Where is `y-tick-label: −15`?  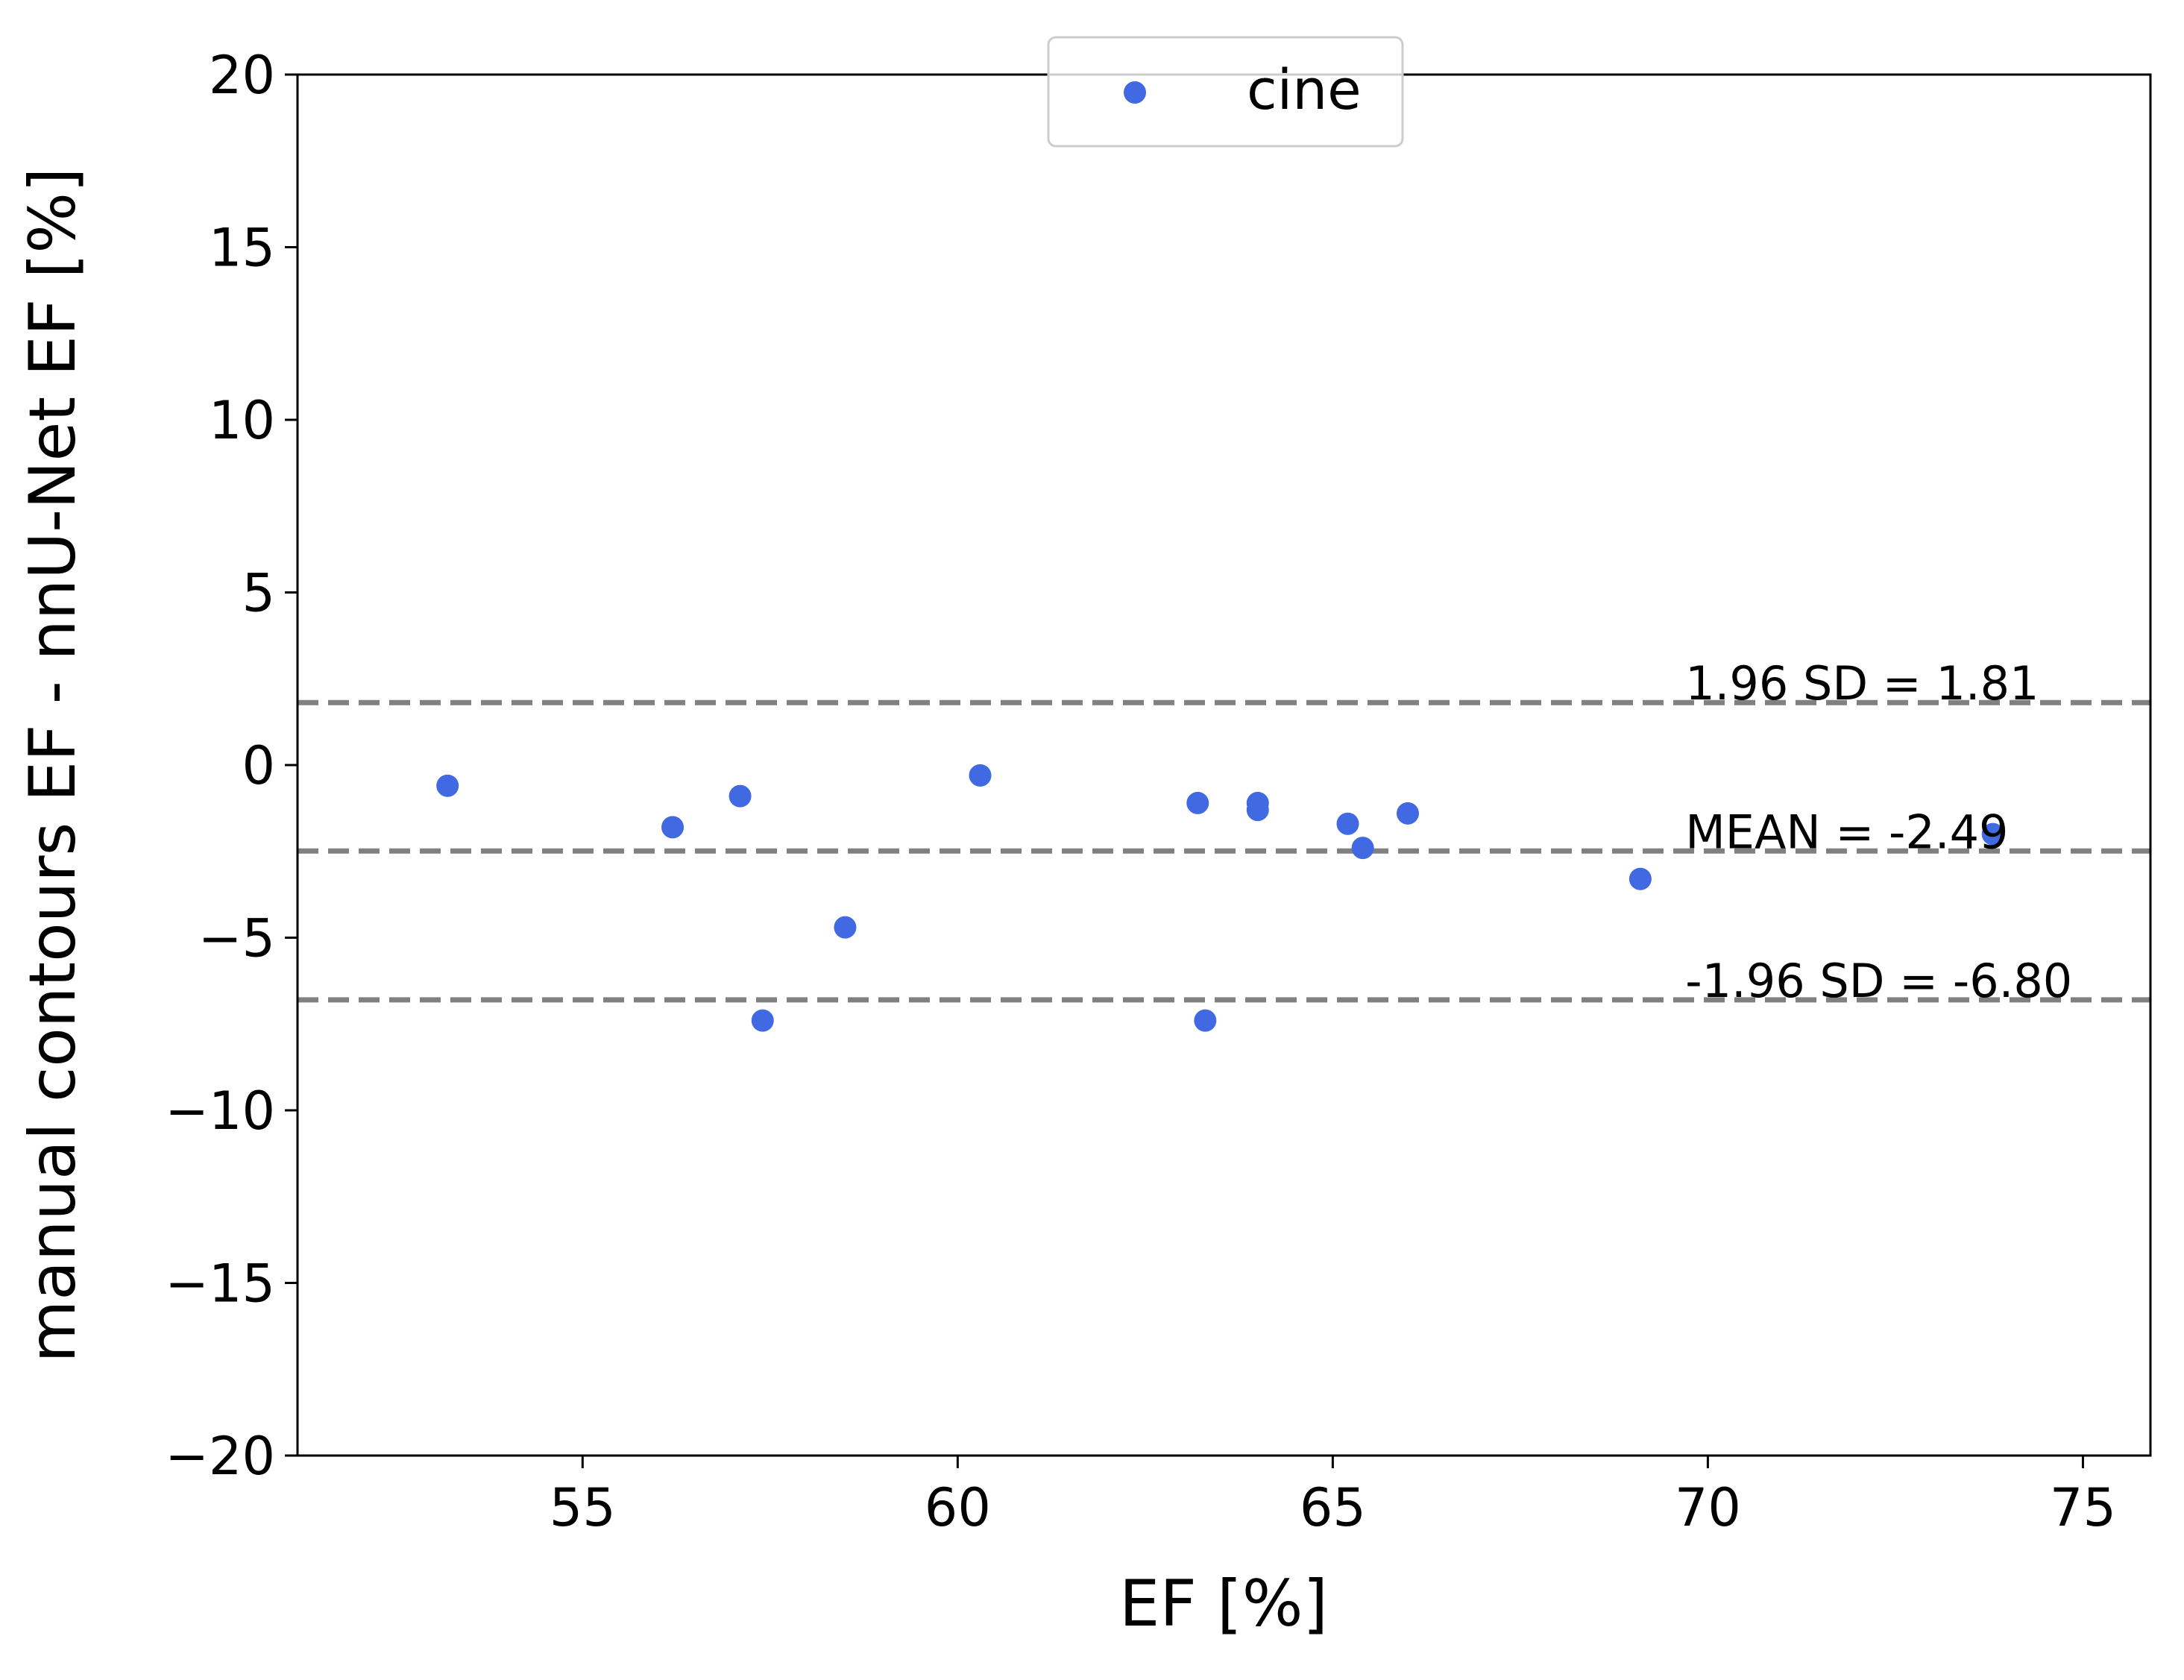
y-tick-label: −15 is located at coordinates (220, 1284).